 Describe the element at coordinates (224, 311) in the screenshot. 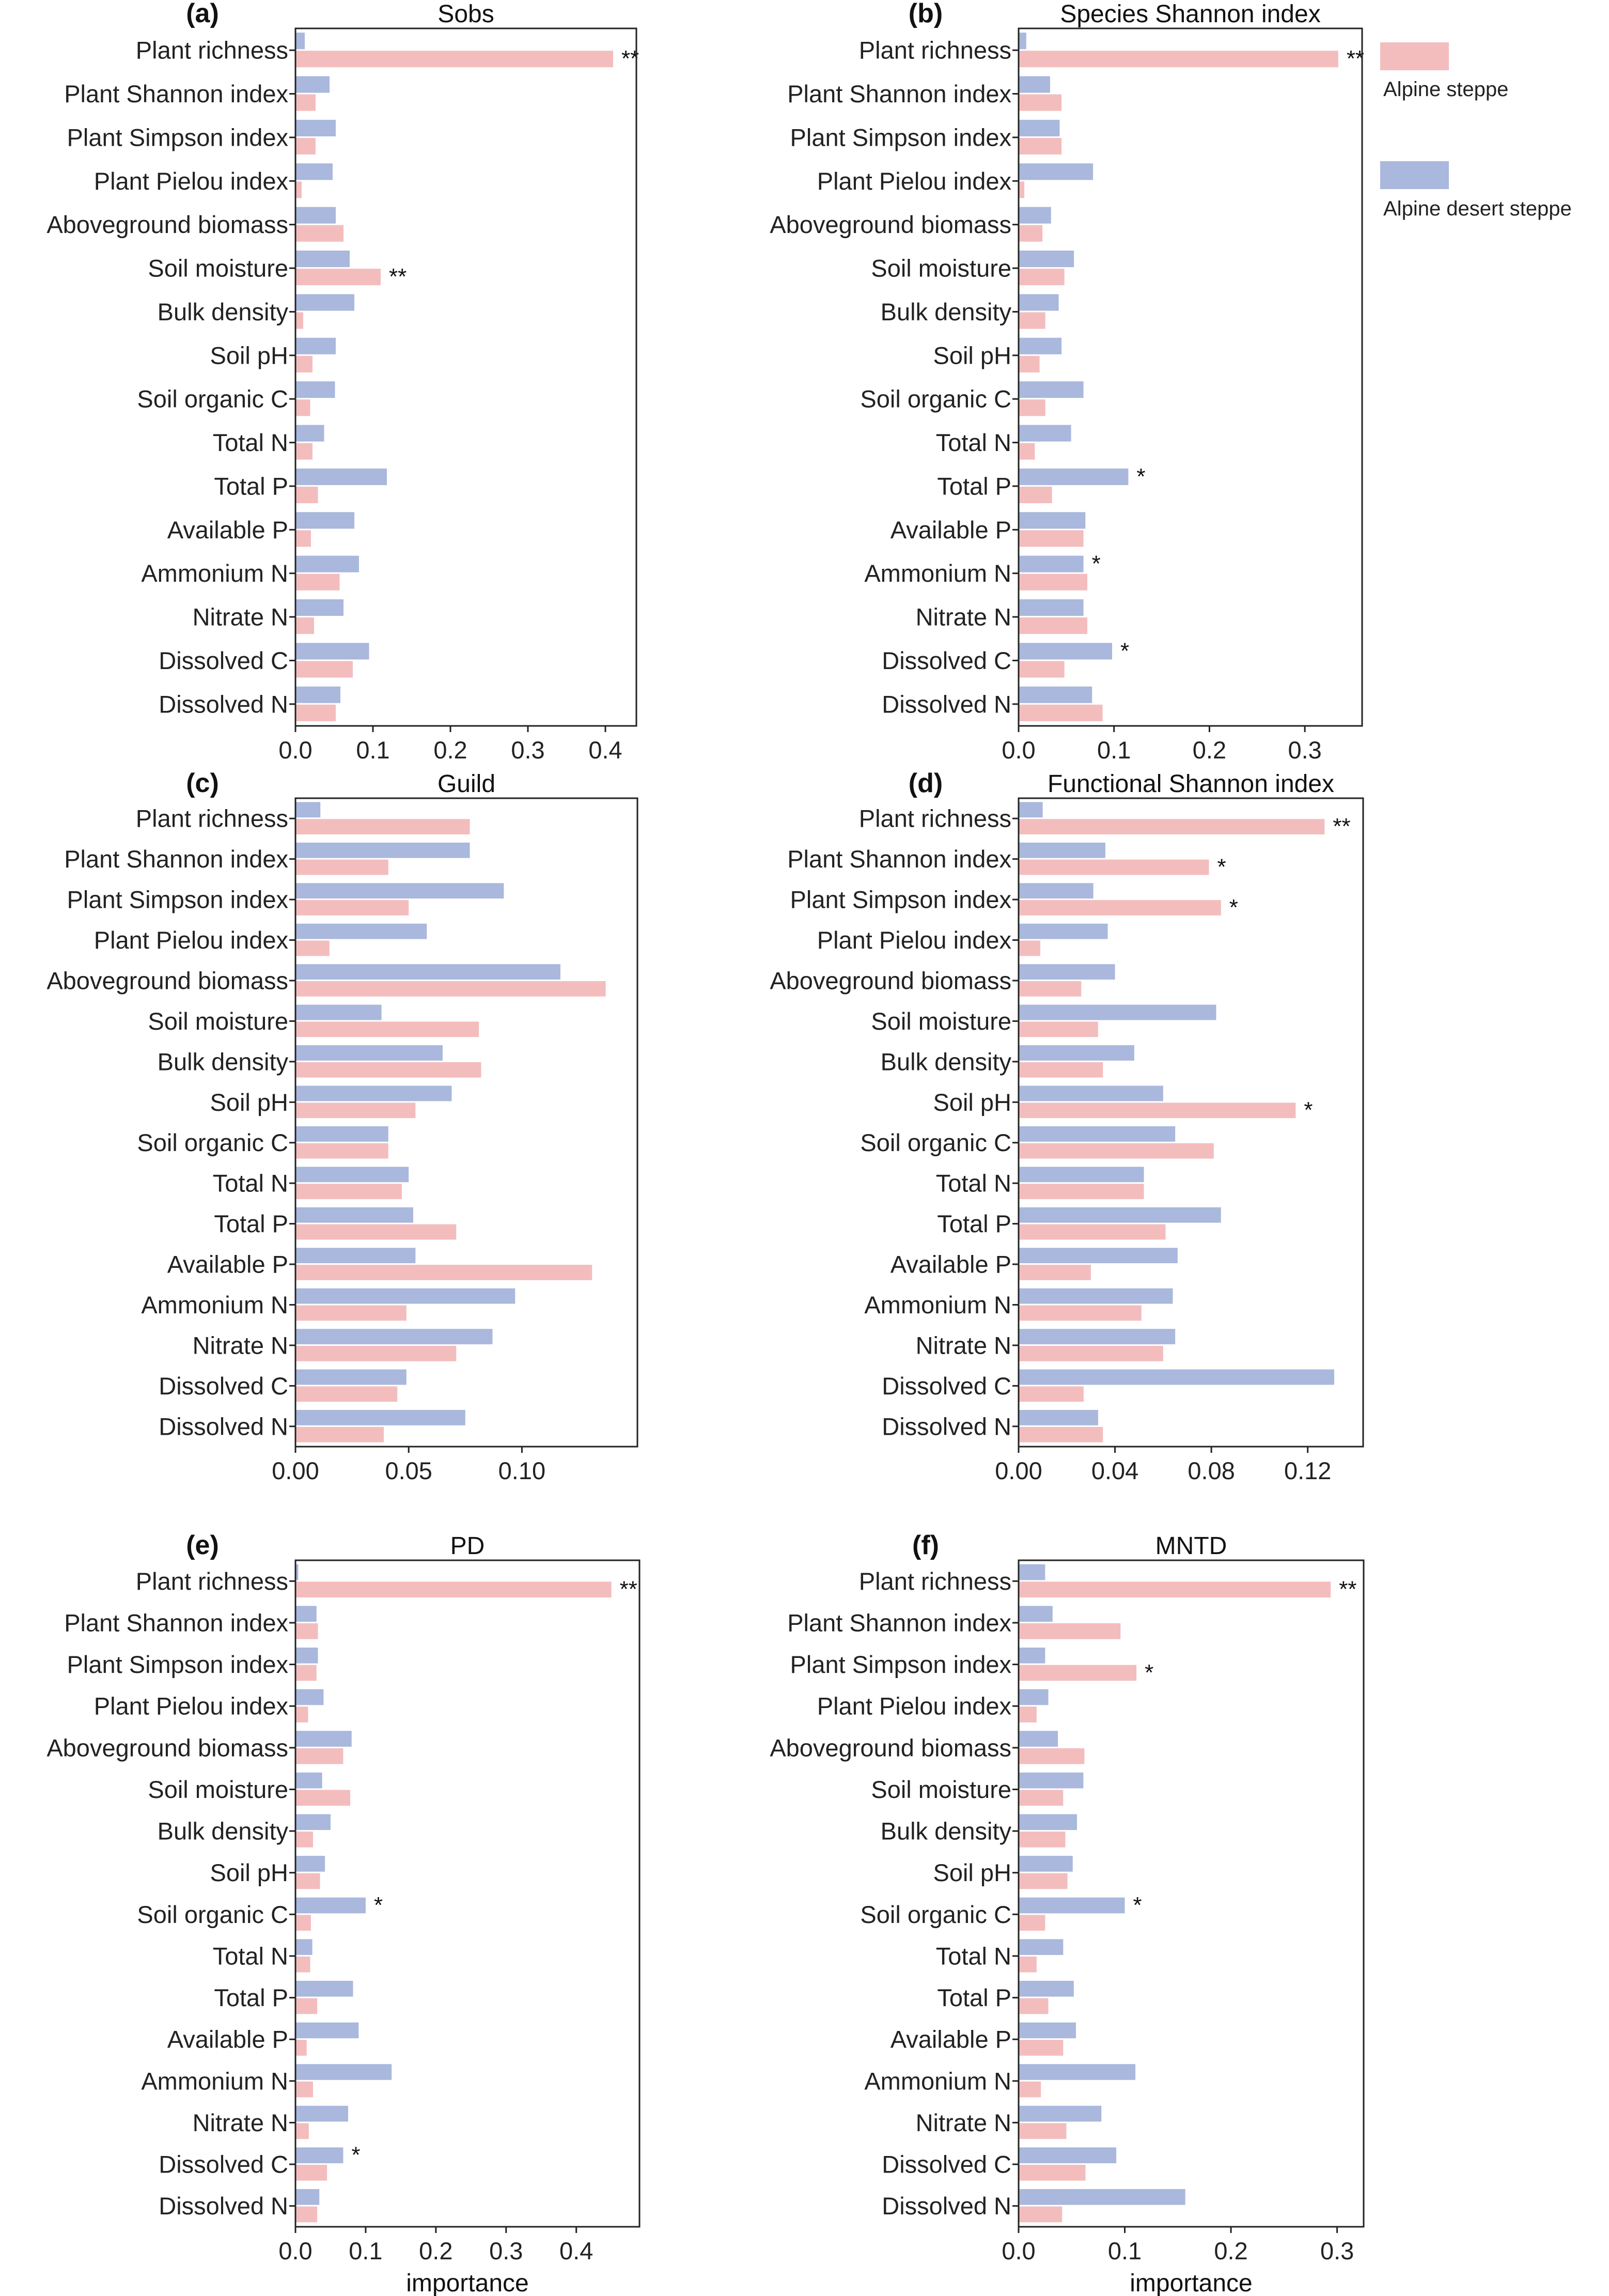

I see `ylabel-a-6: Bulk density` at that location.